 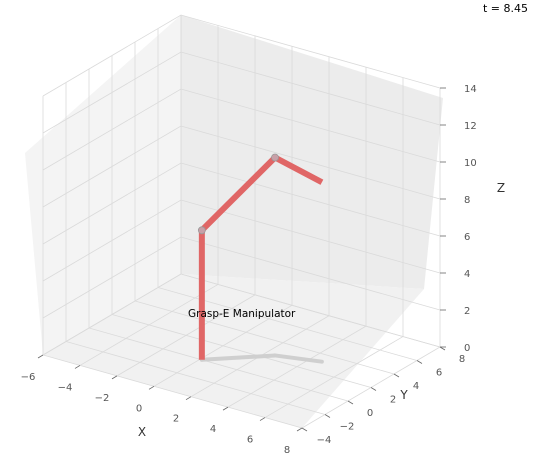 I want to click on z-tick-label-4: 8, so click(x=467, y=200).